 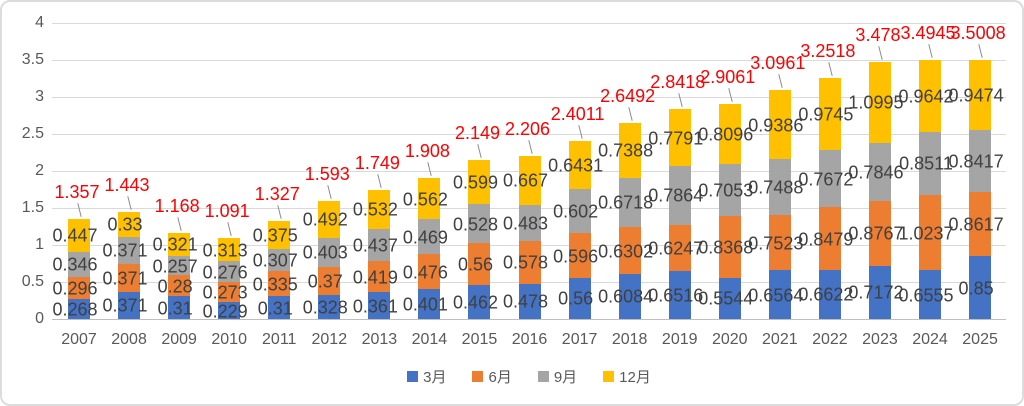 I want to click on segment-label: 1.0995, so click(x=876, y=102).